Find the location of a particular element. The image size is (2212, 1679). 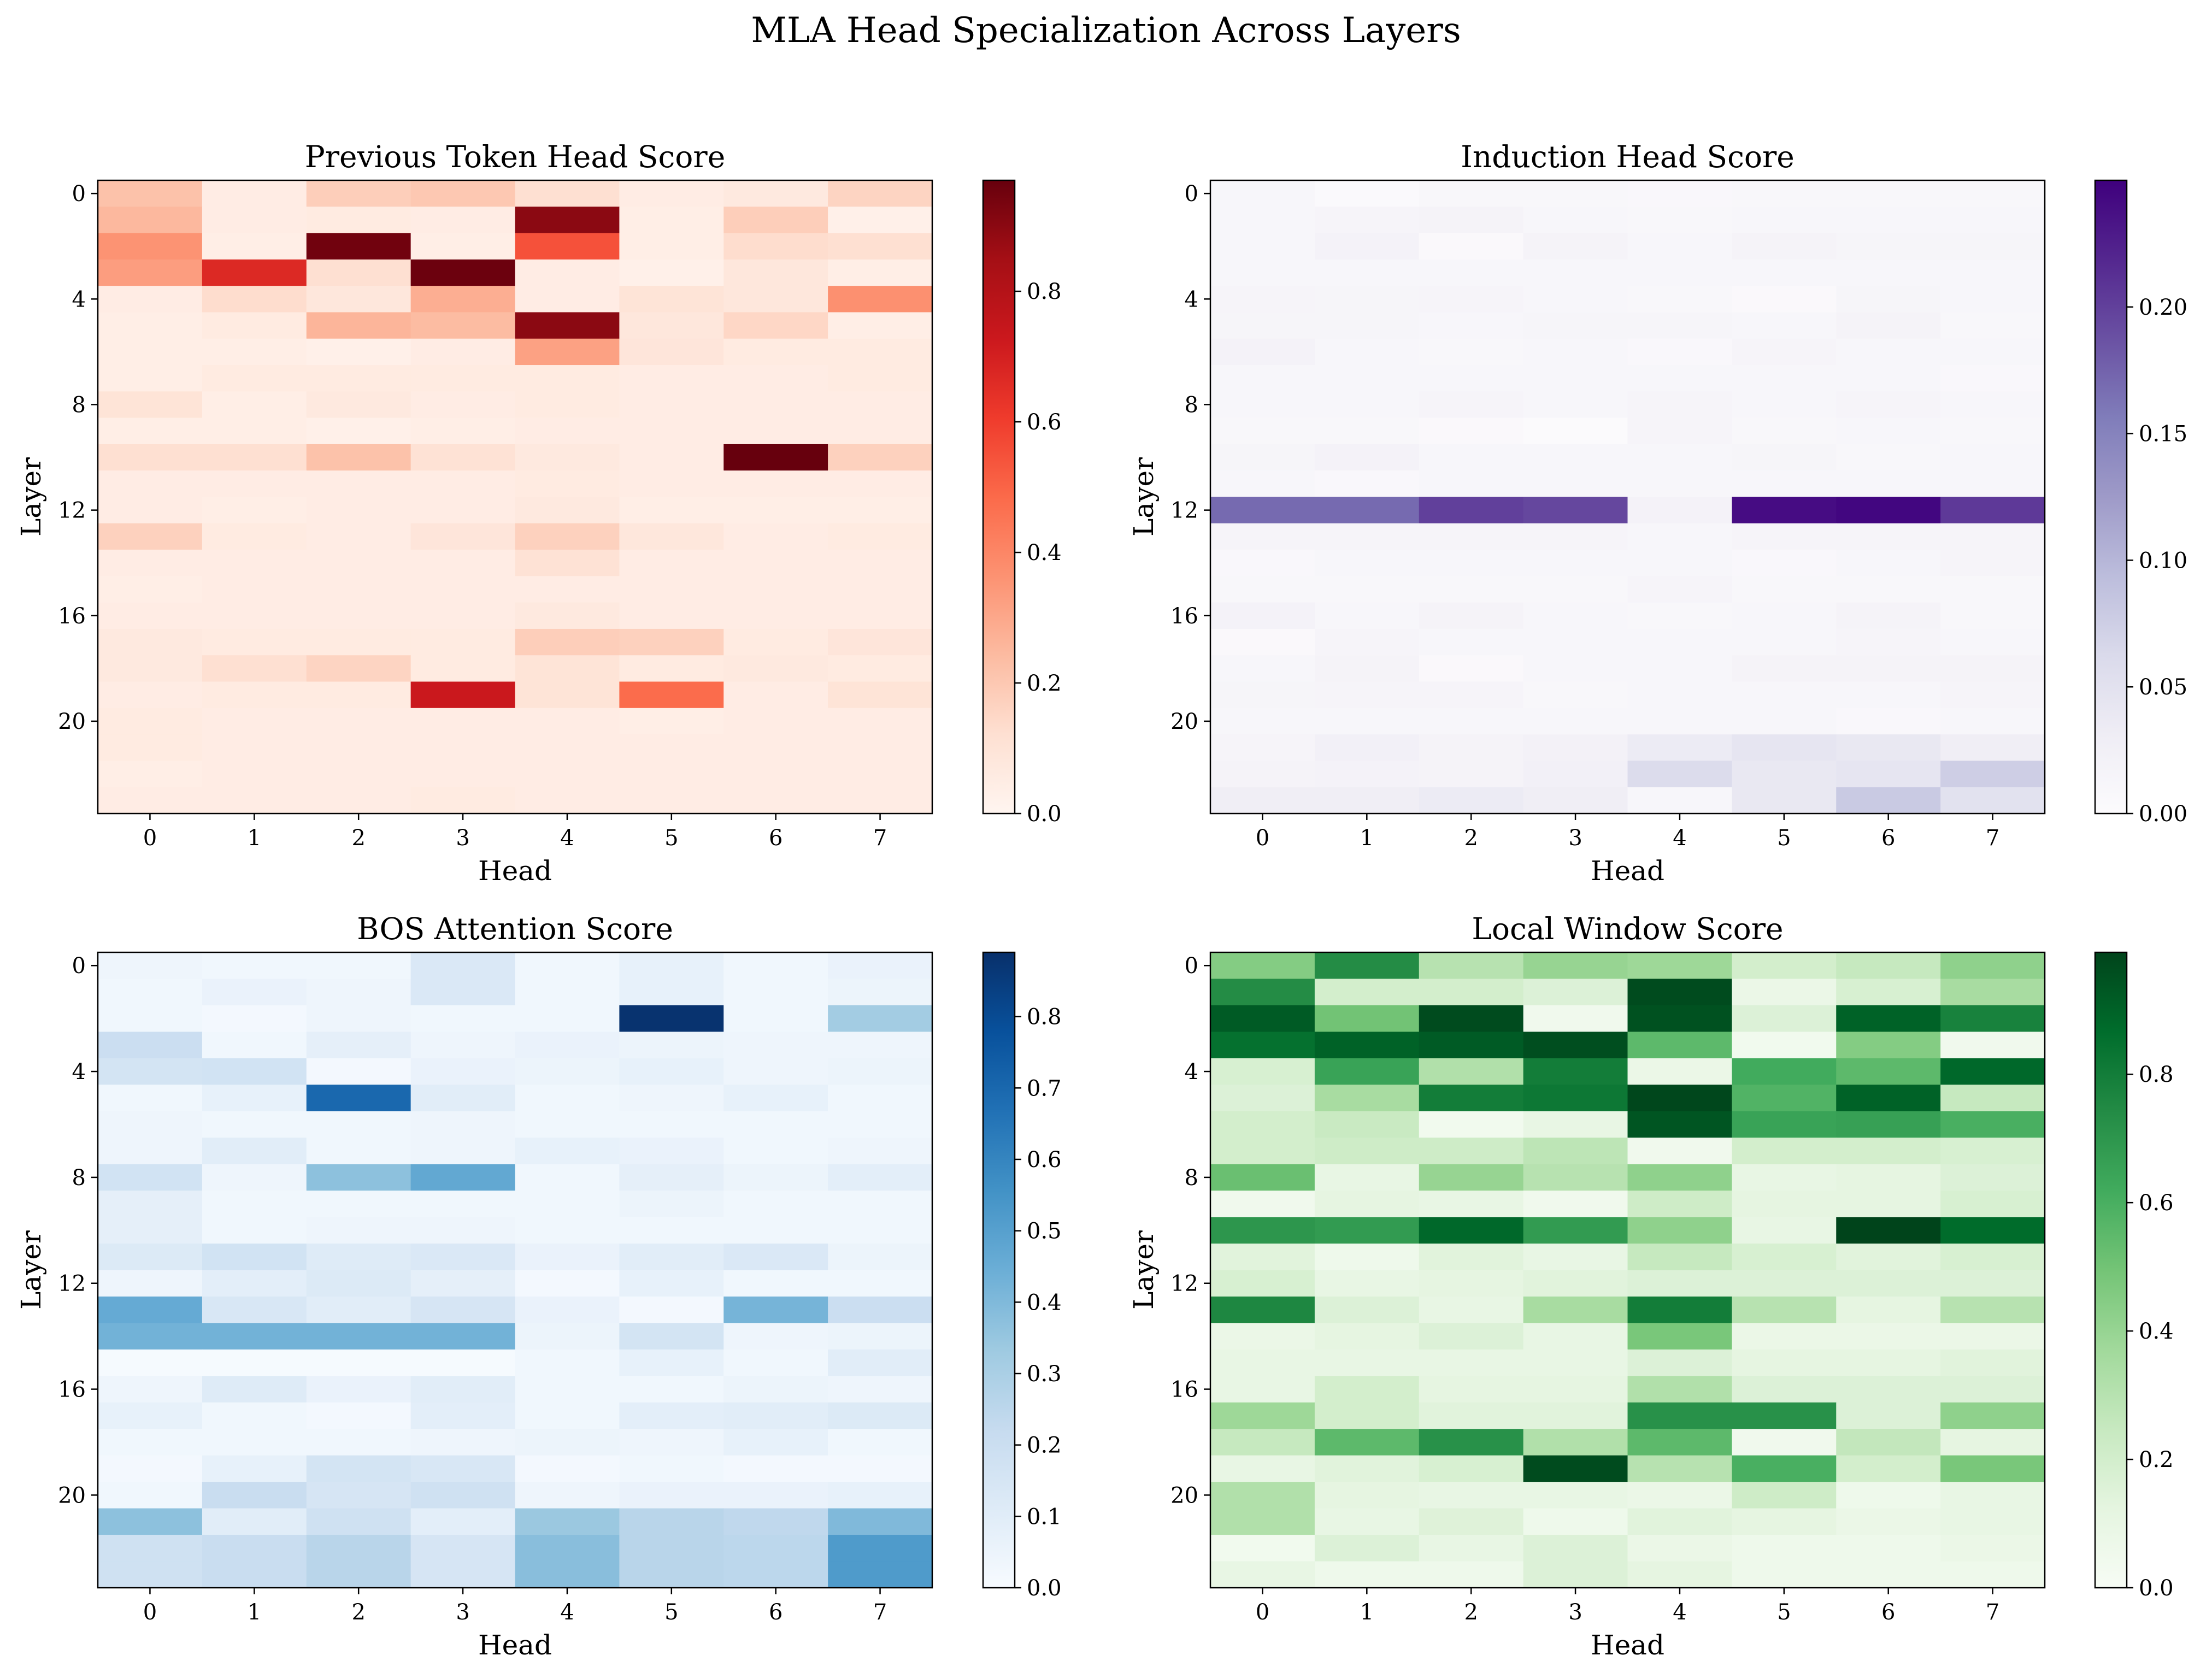

colorbar-tick-label: 0.6 is located at coordinates (2156, 1204).